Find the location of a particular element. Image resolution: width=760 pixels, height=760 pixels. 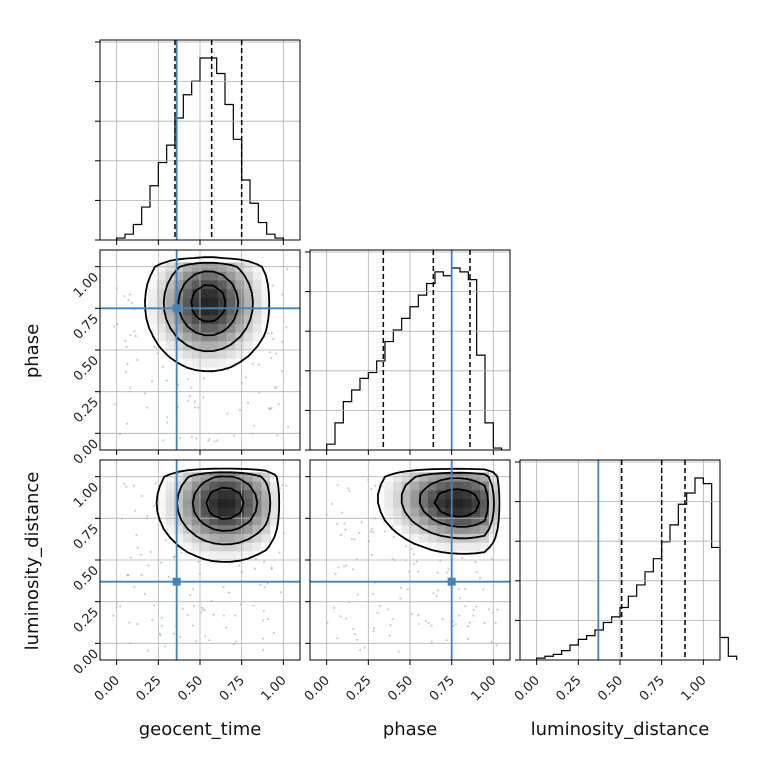

pair-distance-geocent-time-ytick-label-0: 0.00 is located at coordinates (86, 662).